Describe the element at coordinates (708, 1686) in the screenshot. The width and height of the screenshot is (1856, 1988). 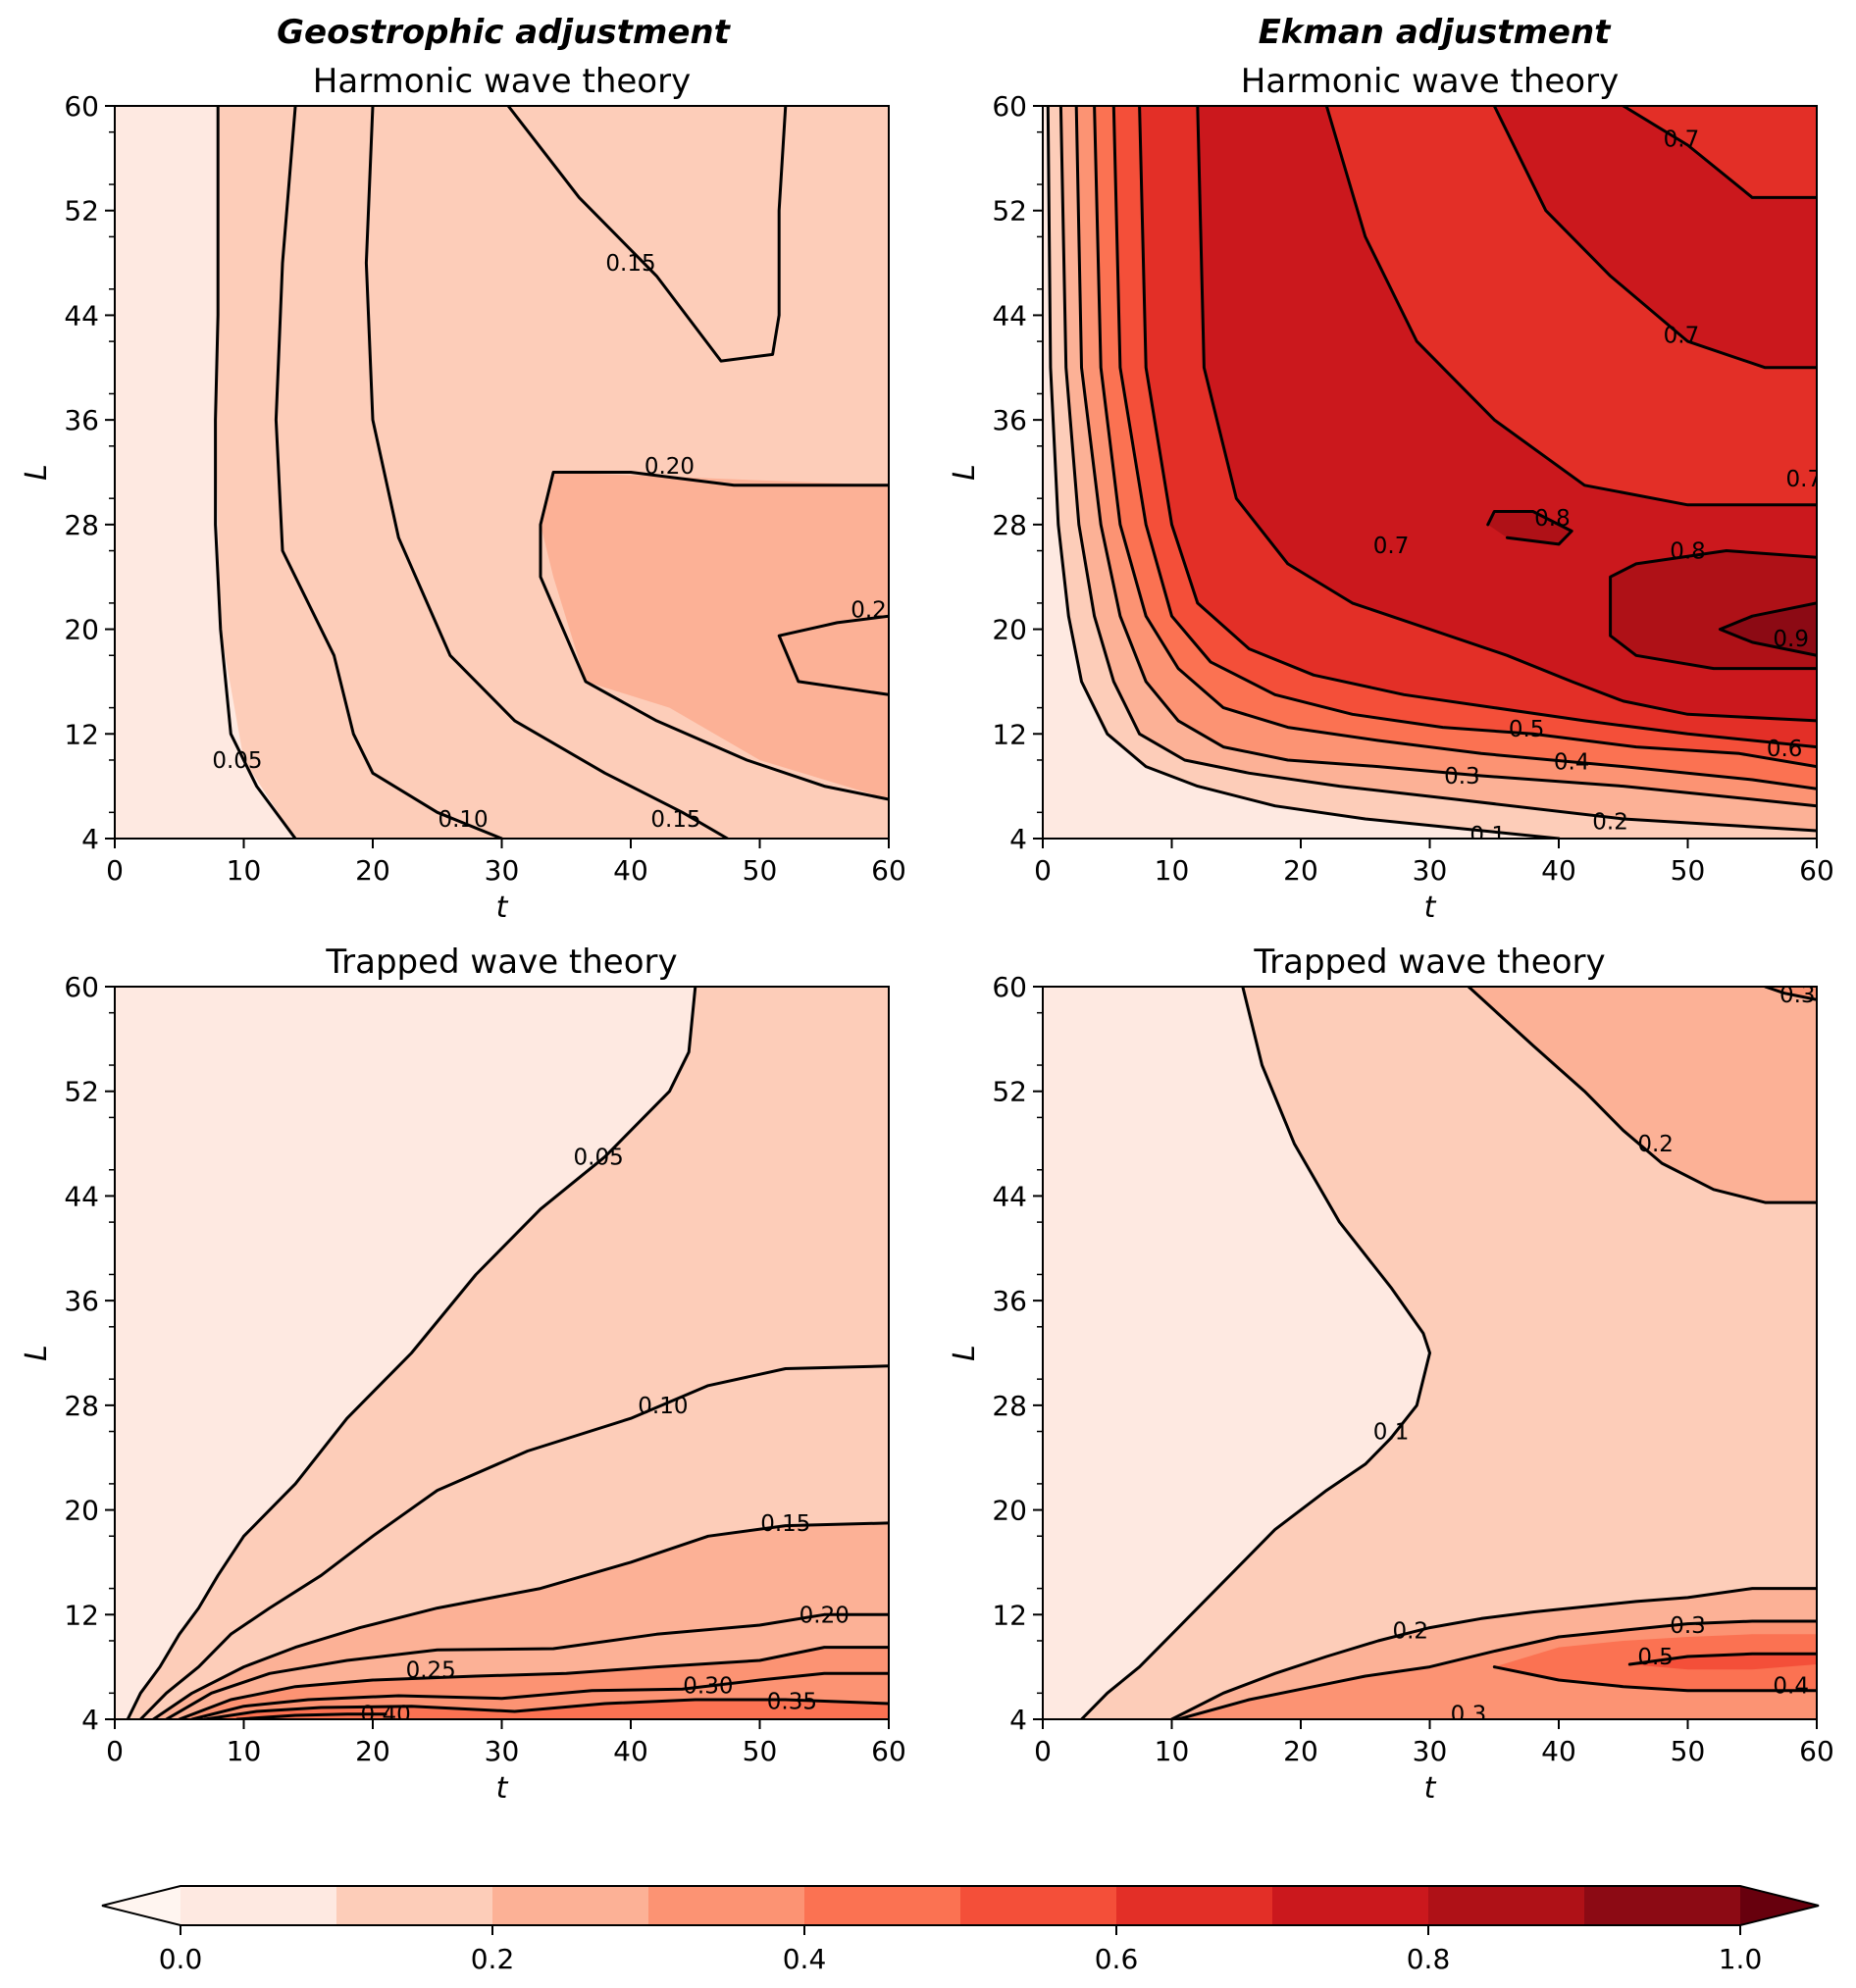
I see `contour-label: 0.30` at that location.